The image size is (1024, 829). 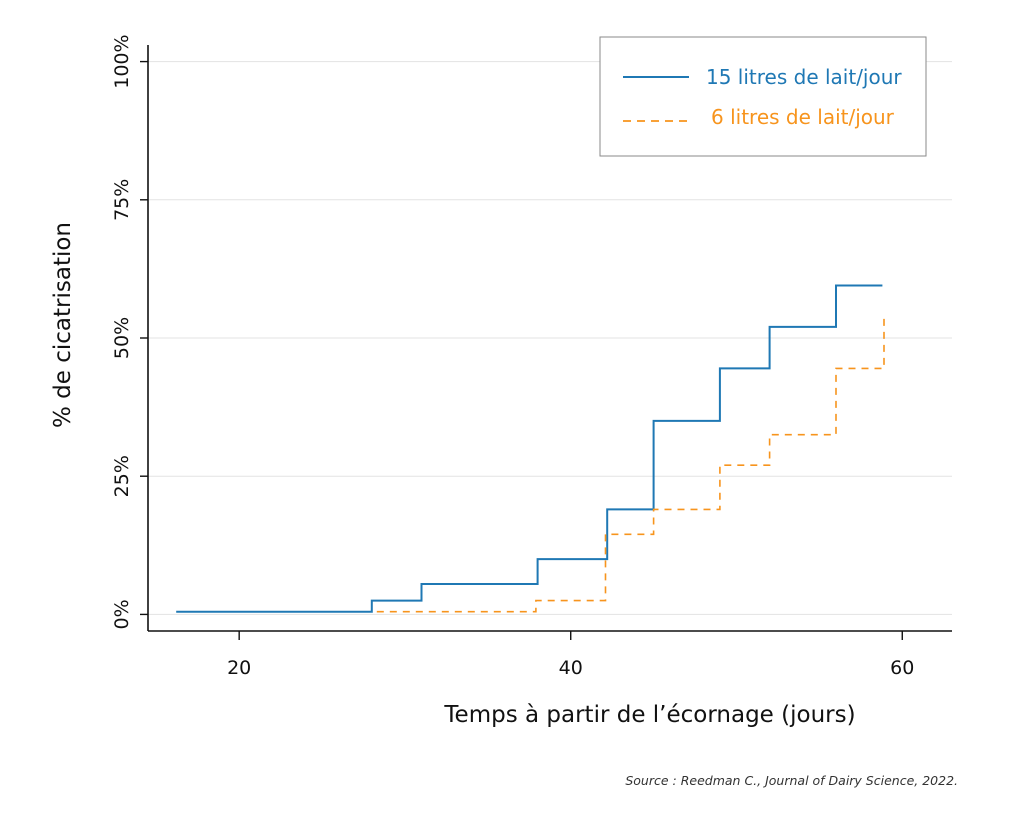 I want to click on legend-label-6-litres: 6 litres de lait/jour, so click(x=803, y=117).